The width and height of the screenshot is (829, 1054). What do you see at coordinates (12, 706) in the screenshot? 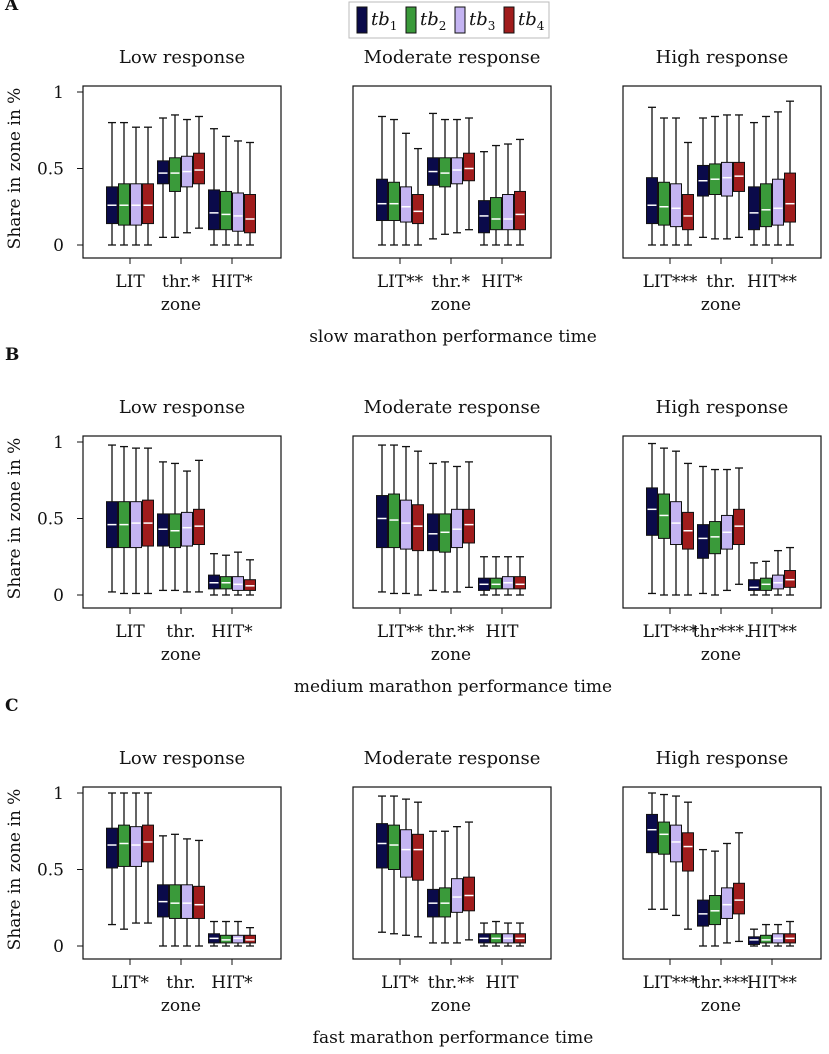
I see `panel-letter: C` at bounding box center [12, 706].